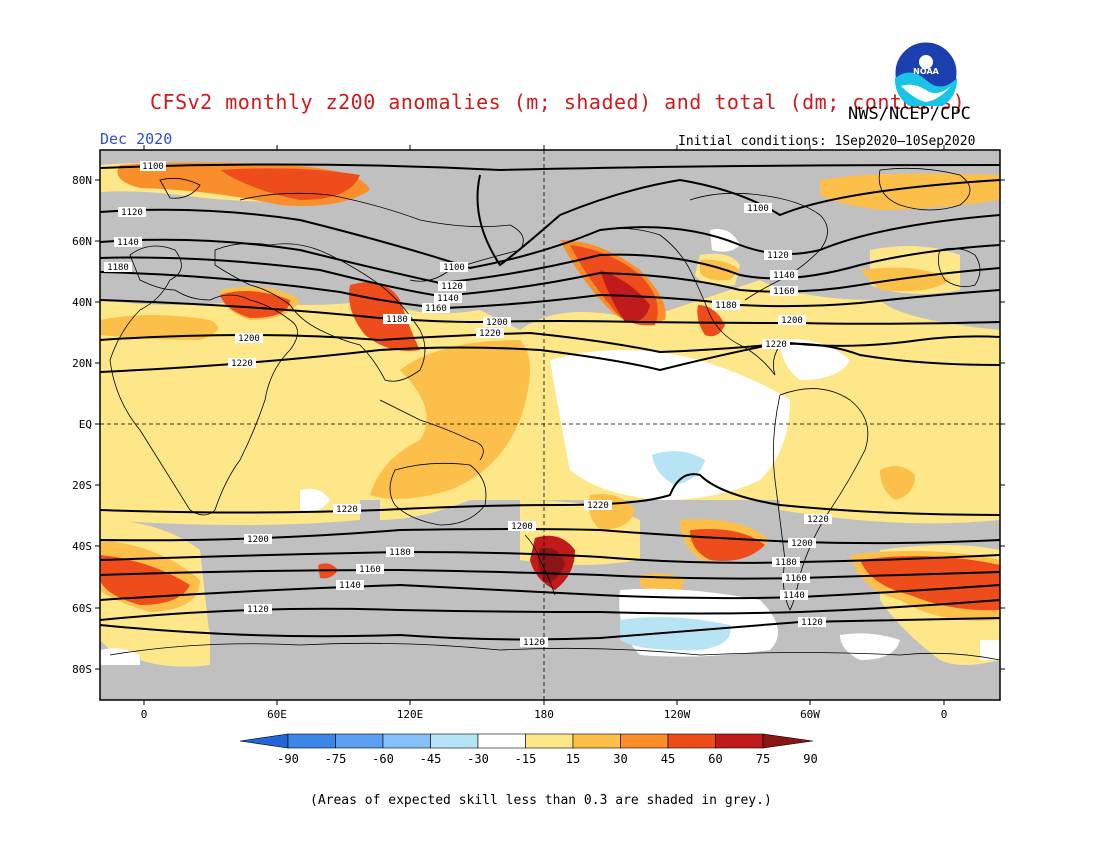 Image resolution: width=1100 pixels, height=850 pixels. What do you see at coordinates (288, 759) in the screenshot?
I see `colorbar-label: -90` at bounding box center [288, 759].